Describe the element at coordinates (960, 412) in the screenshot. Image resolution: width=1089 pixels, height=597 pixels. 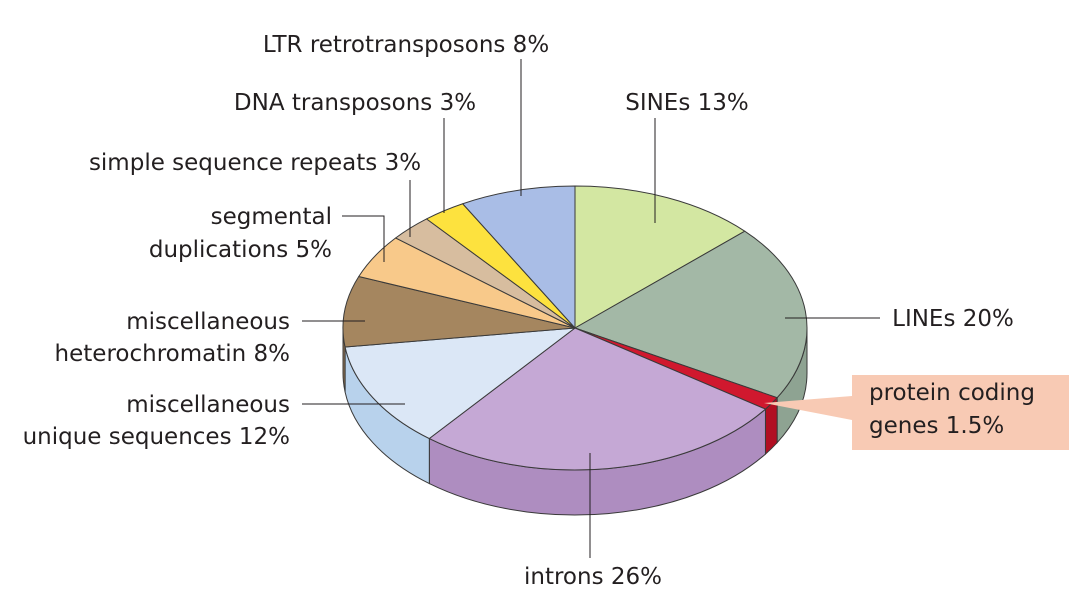
I see `protein-callout-box` at that location.